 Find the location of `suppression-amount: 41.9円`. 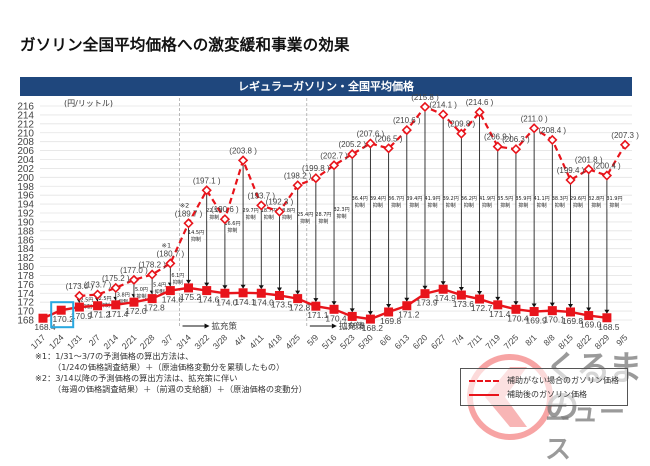

suppression-amount: 41.9円 is located at coordinates (487, 199).